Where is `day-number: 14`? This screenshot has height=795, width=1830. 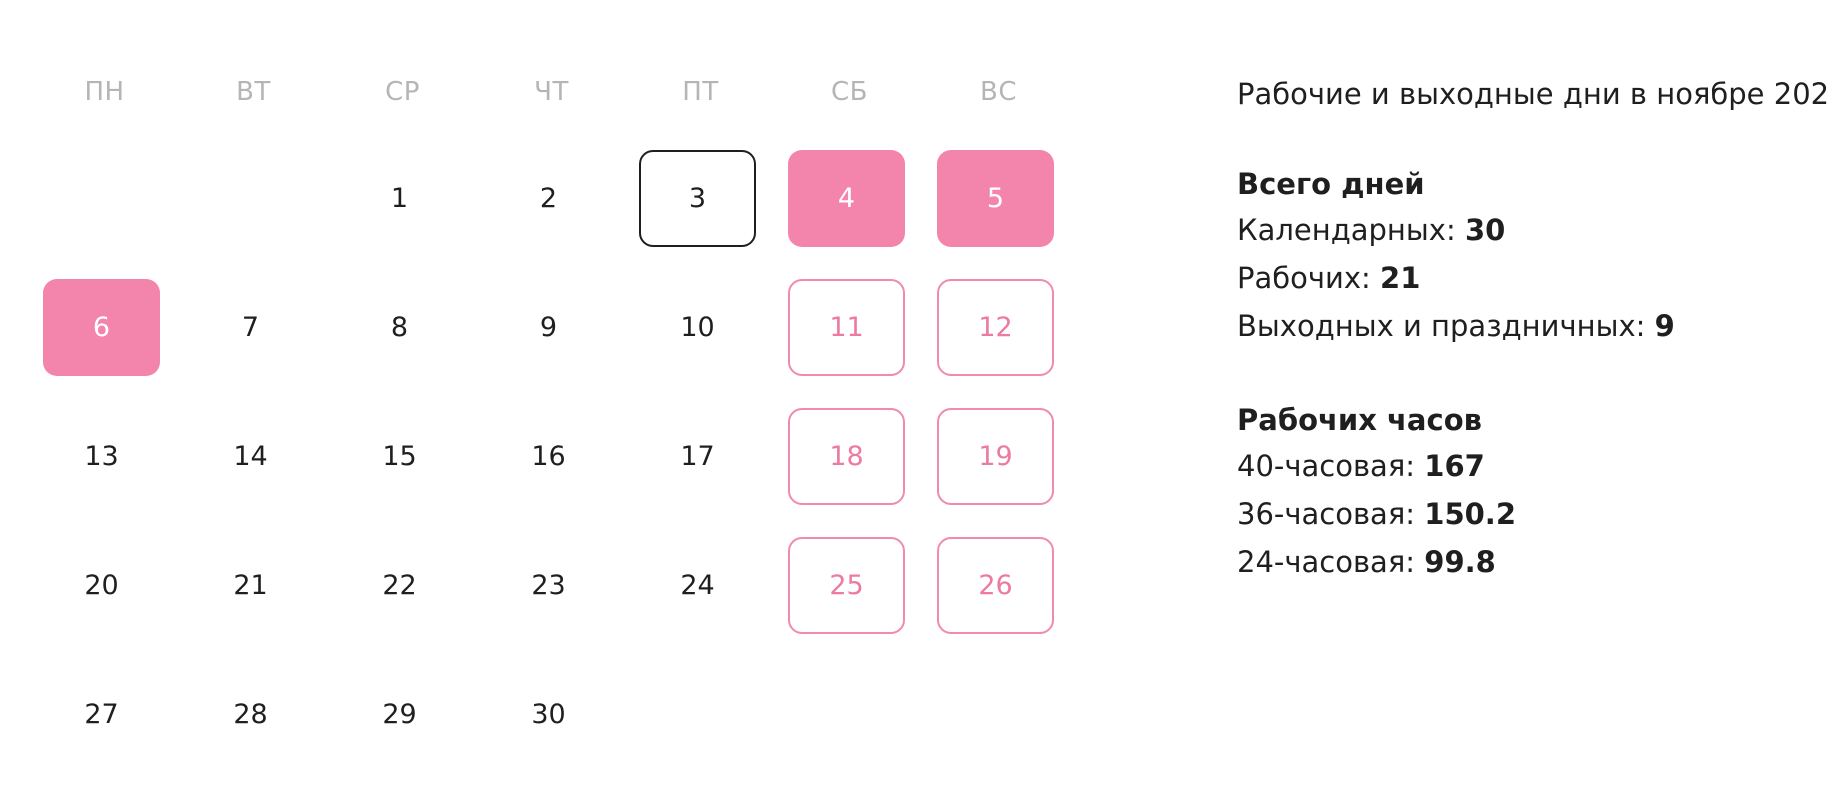 day-number: 14 is located at coordinates (250, 456).